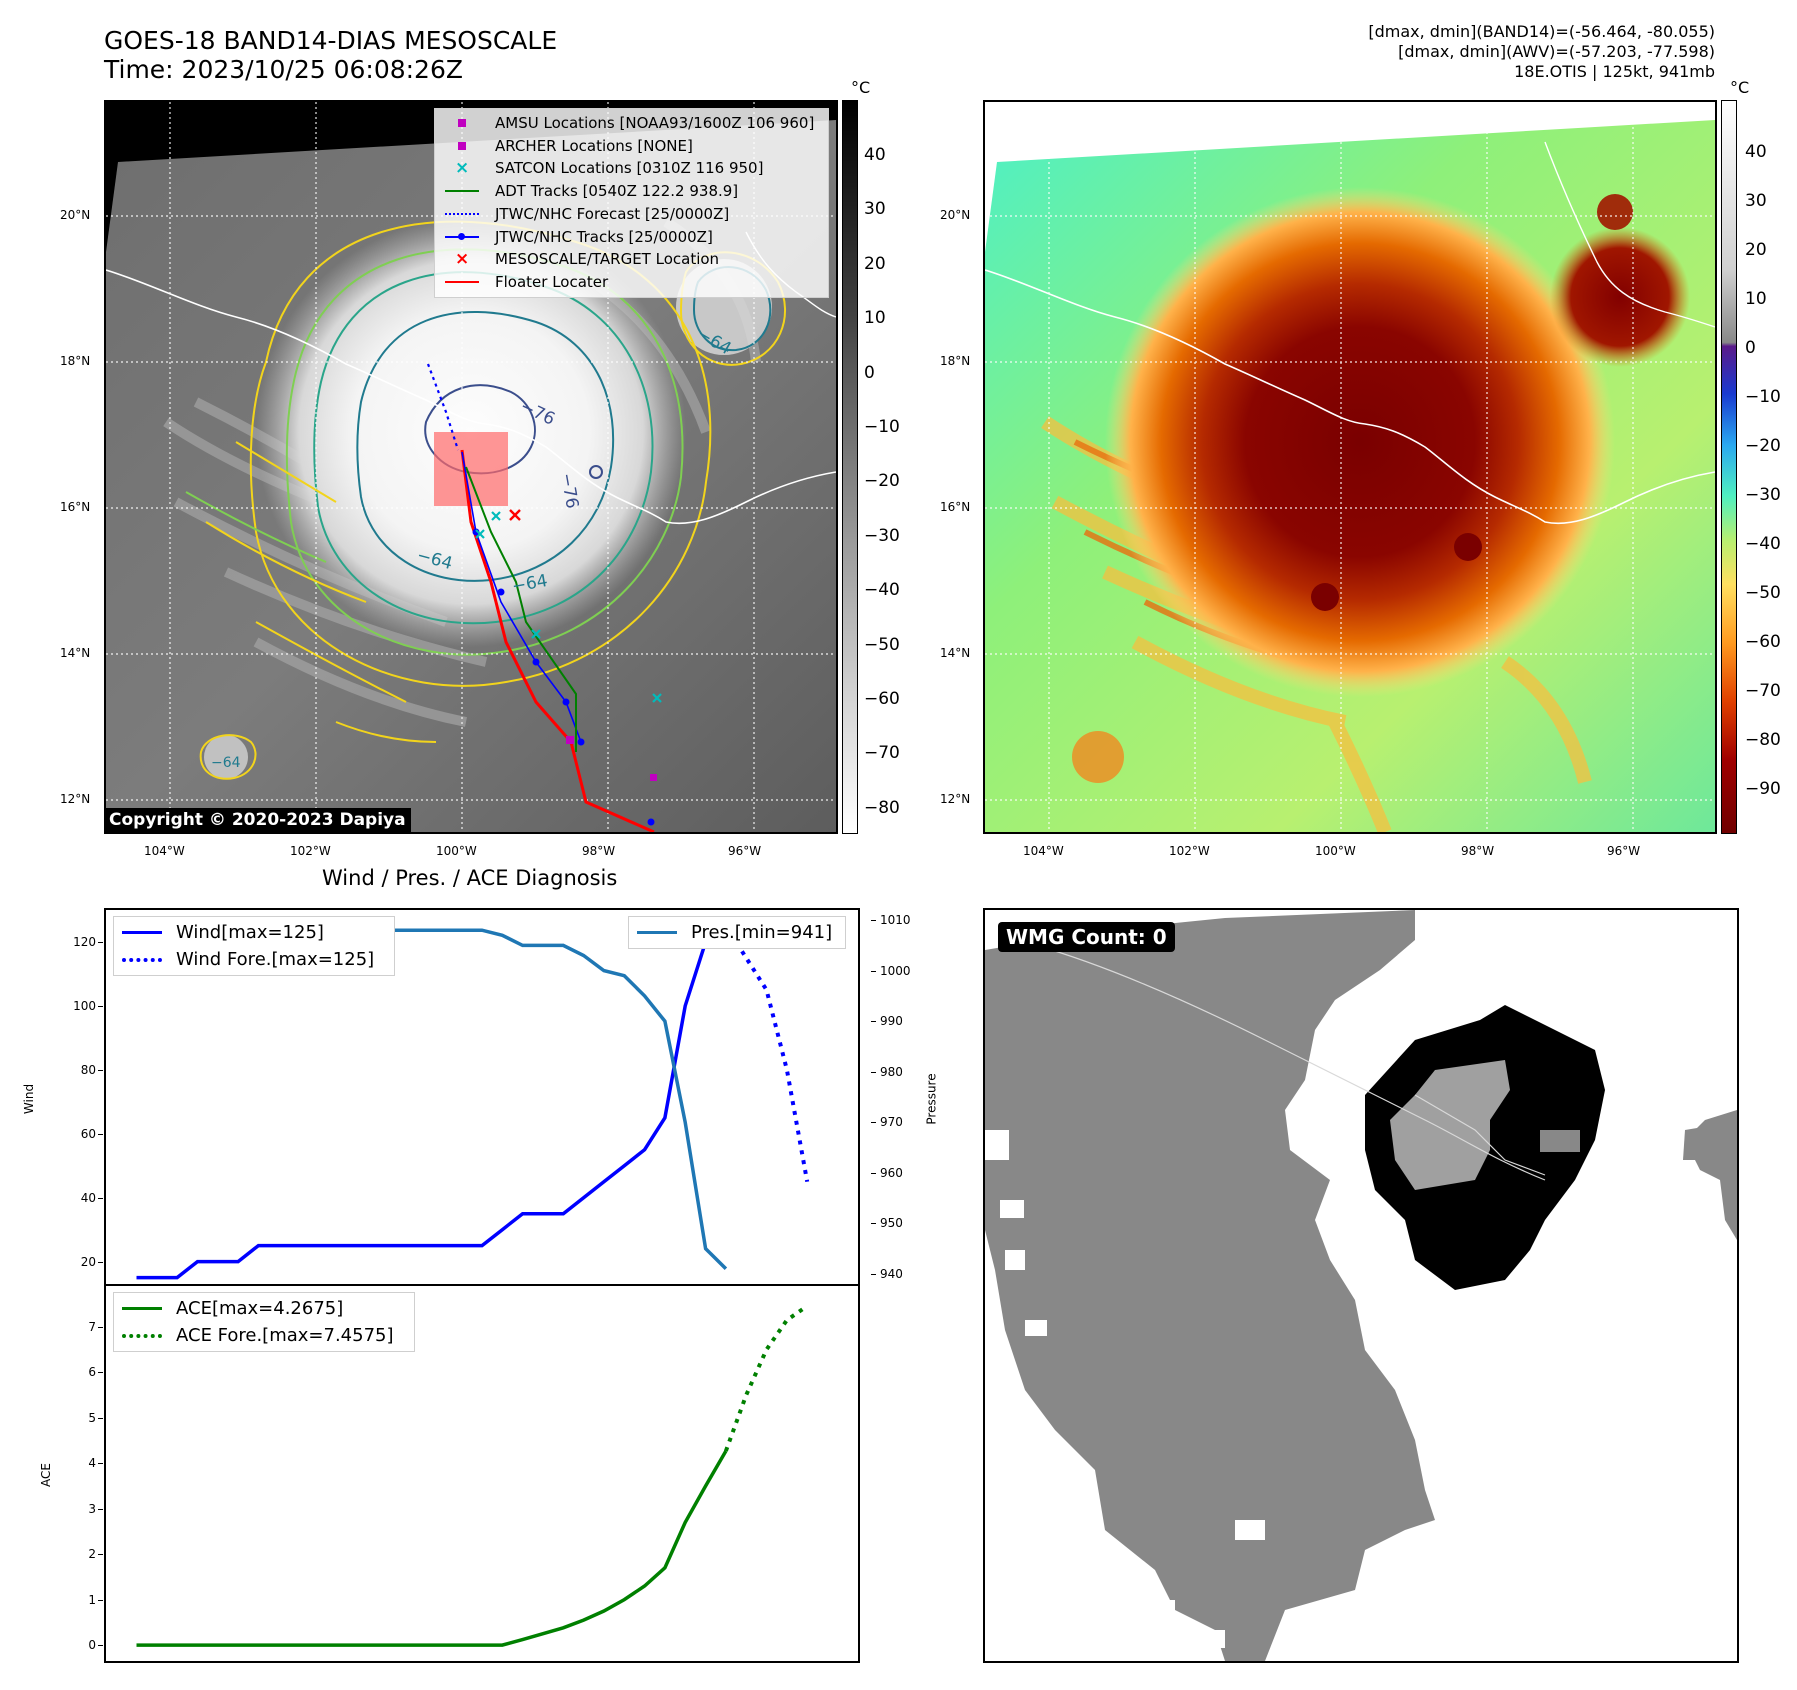 The image size is (1797, 1690). Describe the element at coordinates (254, 946) in the screenshot. I see `wind-legend: Wind[max=125] Wind Fore.[max=125]` at that location.